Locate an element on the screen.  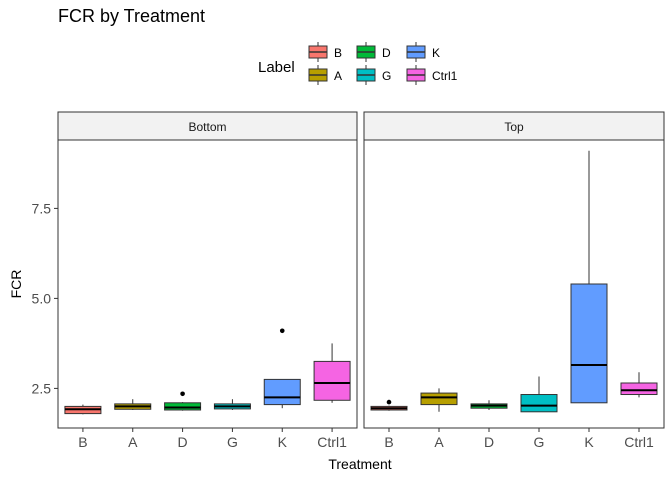
x-tick-label-top-g: G is located at coordinates (539, 442).